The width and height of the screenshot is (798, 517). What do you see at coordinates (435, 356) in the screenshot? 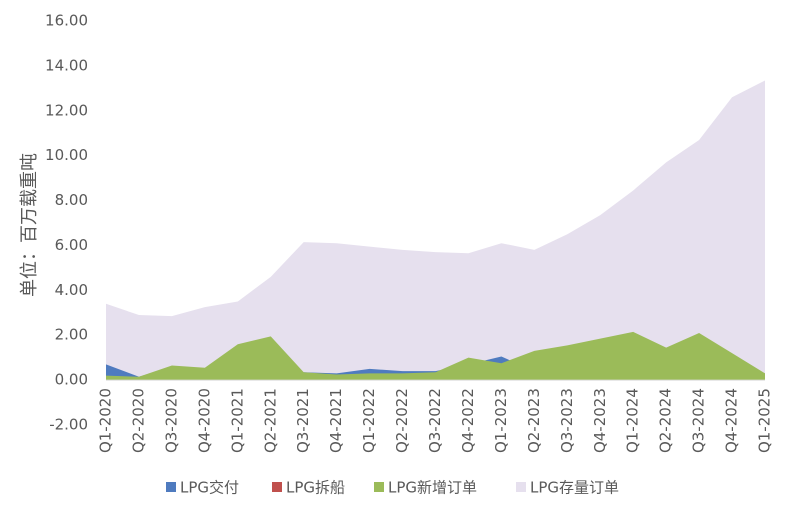
I see `area` at bounding box center [435, 356].